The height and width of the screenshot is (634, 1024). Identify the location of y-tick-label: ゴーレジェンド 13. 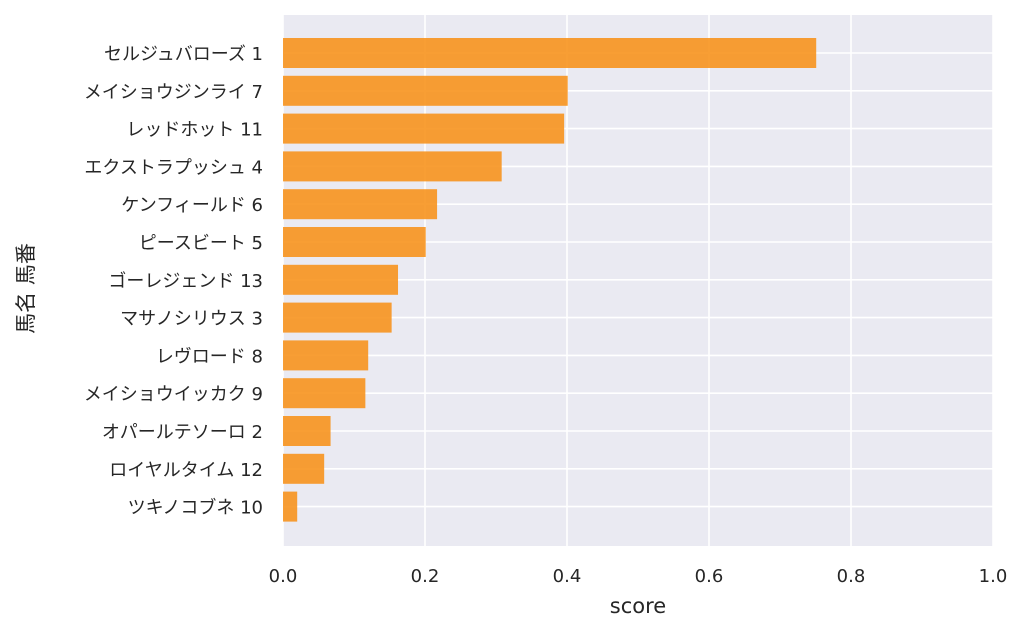
(185, 281).